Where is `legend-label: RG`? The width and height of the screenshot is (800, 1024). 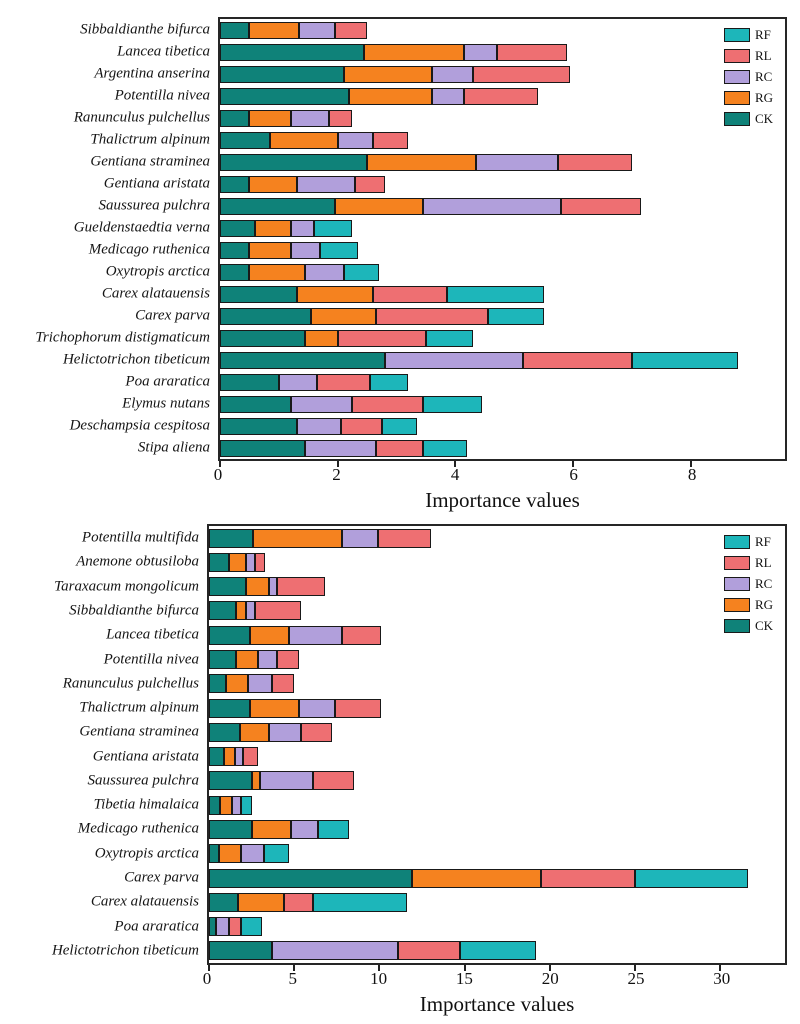
legend-label: RG is located at coordinates (763, 604).